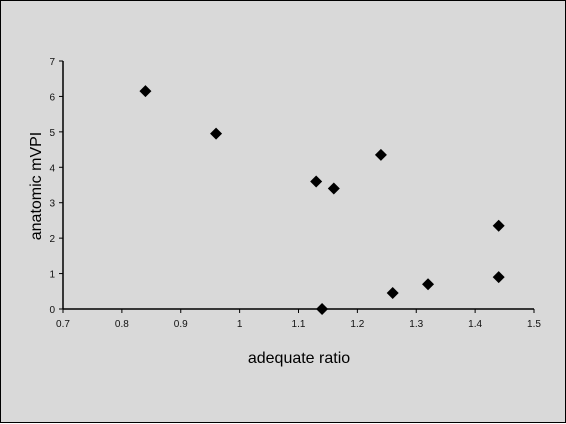 This screenshot has height=424, width=566. I want to click on x-tick-label: 1.3, so click(416, 324).